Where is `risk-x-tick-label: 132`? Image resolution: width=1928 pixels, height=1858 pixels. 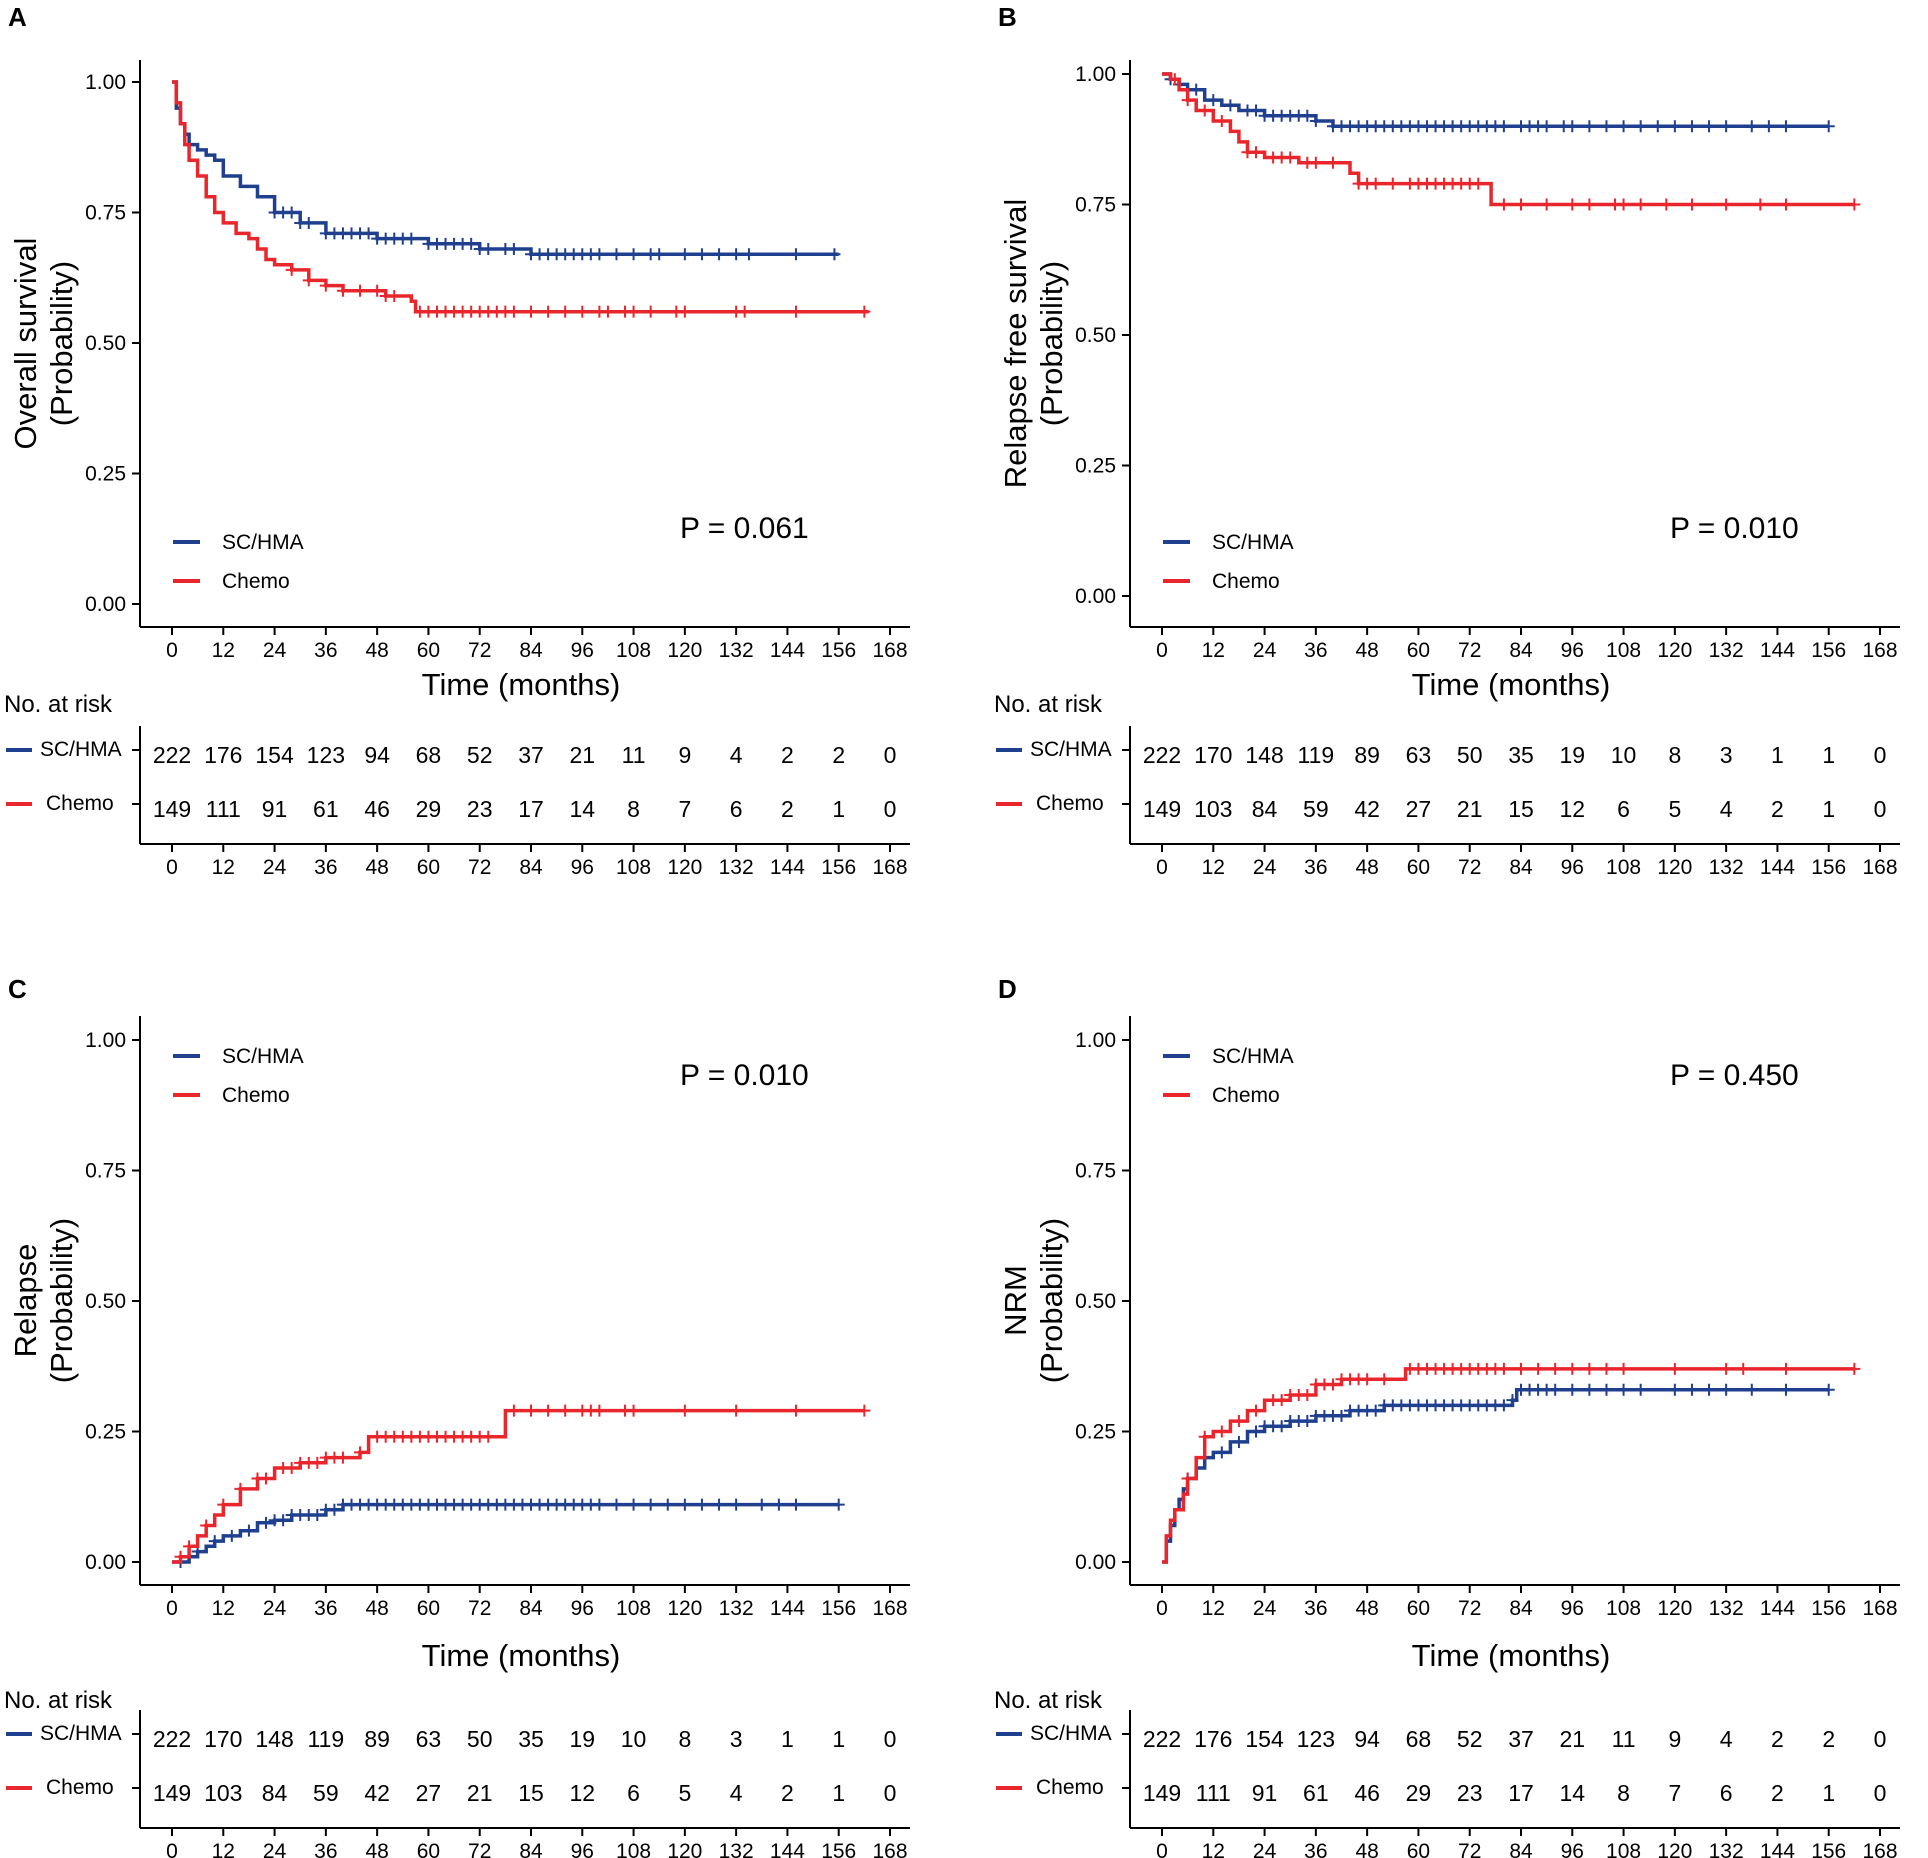
risk-x-tick-label: 132 is located at coordinates (1726, 867).